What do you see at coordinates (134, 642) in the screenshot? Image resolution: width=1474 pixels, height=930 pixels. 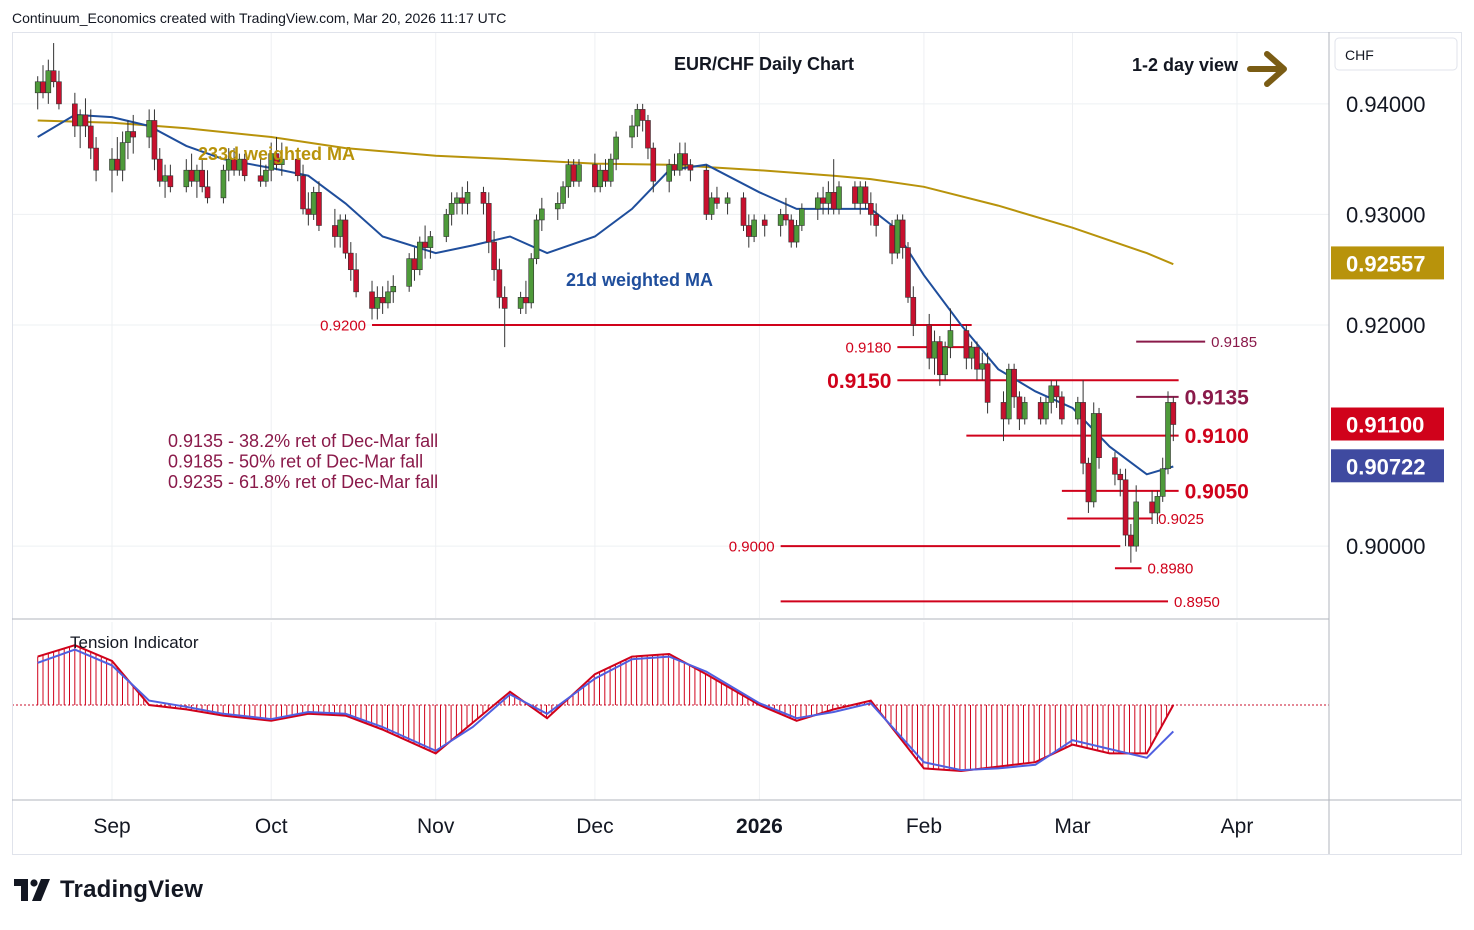 I see `tension-label: Tension Indicator` at bounding box center [134, 642].